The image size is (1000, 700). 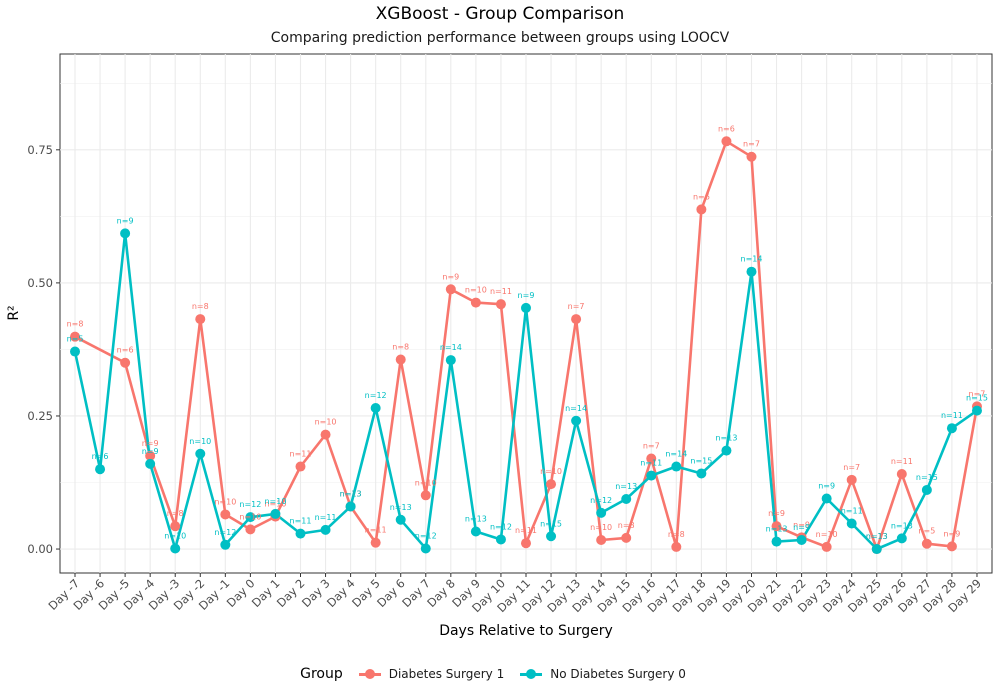 What do you see at coordinates (40, 283) in the screenshot?
I see `y-tick-label: 0.50` at bounding box center [40, 283].